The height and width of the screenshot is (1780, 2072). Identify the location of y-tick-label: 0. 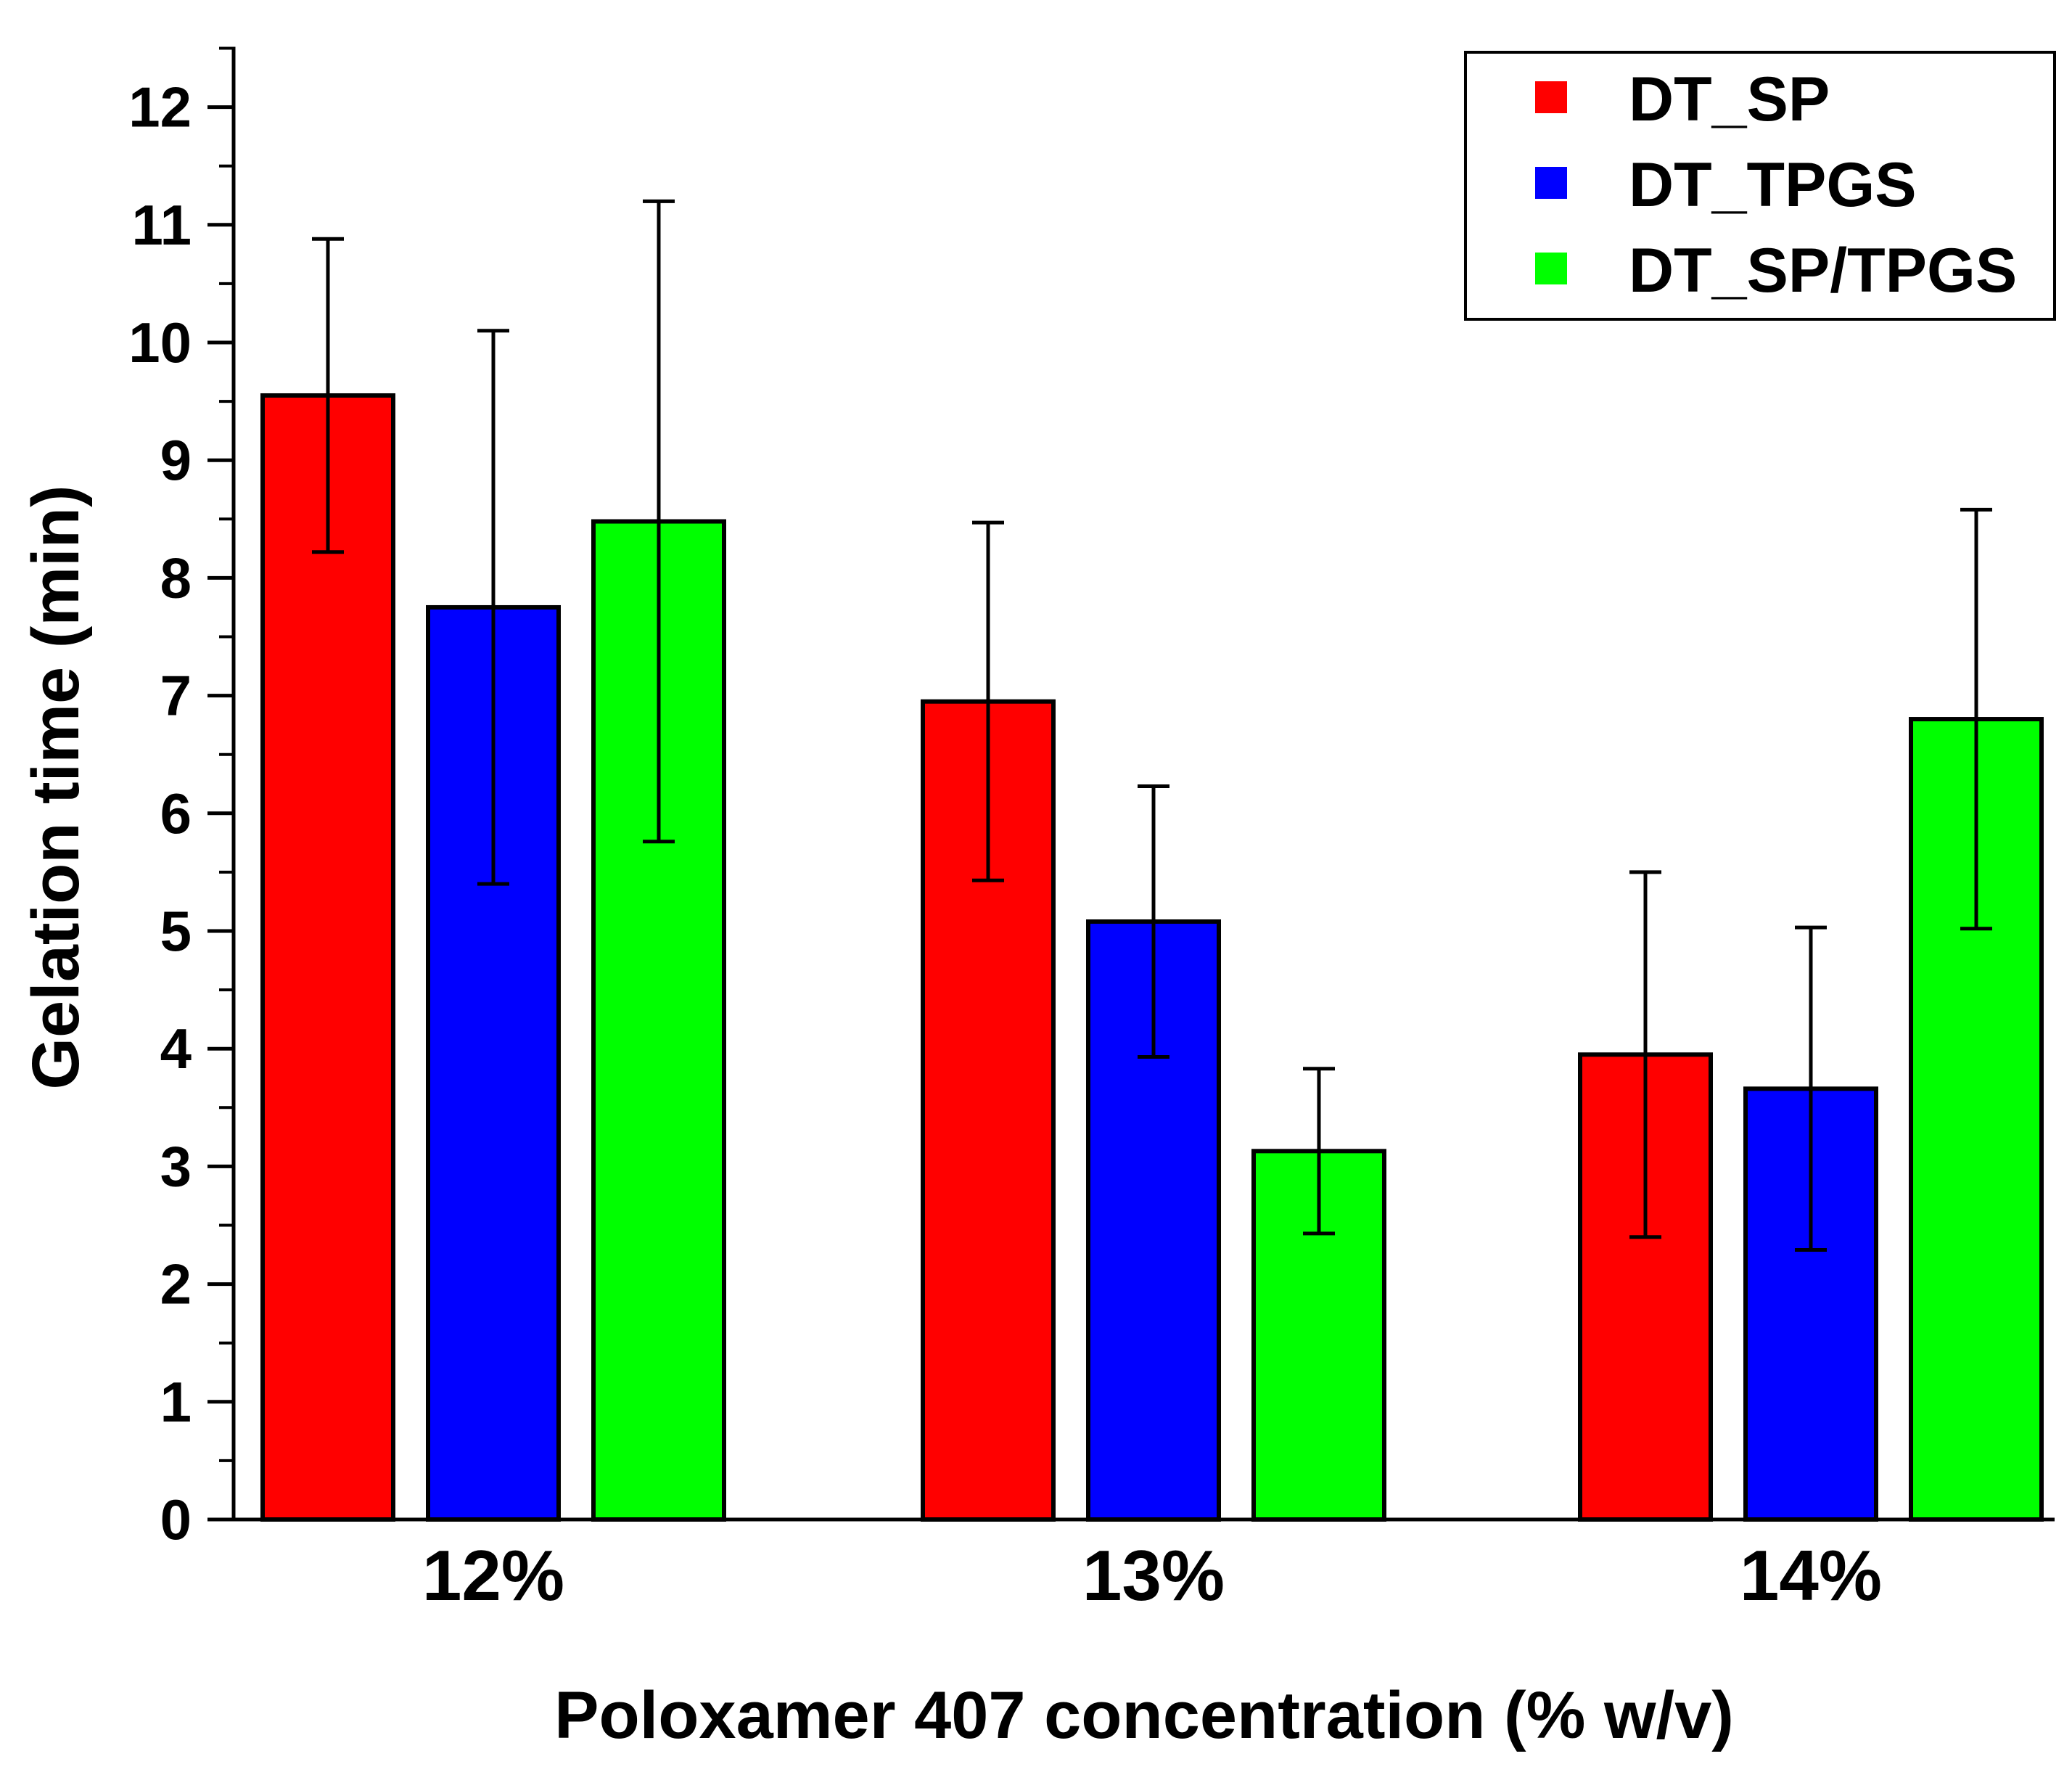
(176, 1519).